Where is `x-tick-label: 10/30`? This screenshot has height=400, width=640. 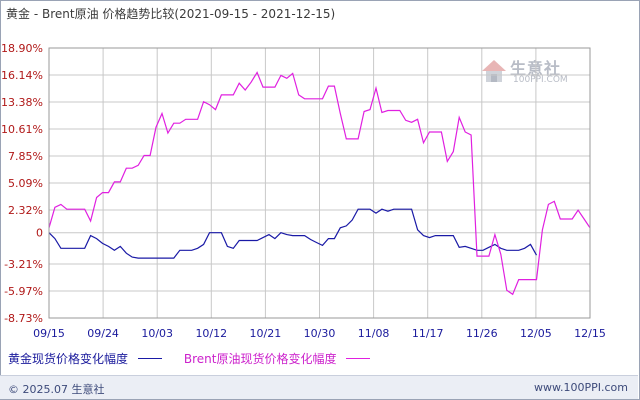 x-tick-label: 10/30 is located at coordinates (320, 333).